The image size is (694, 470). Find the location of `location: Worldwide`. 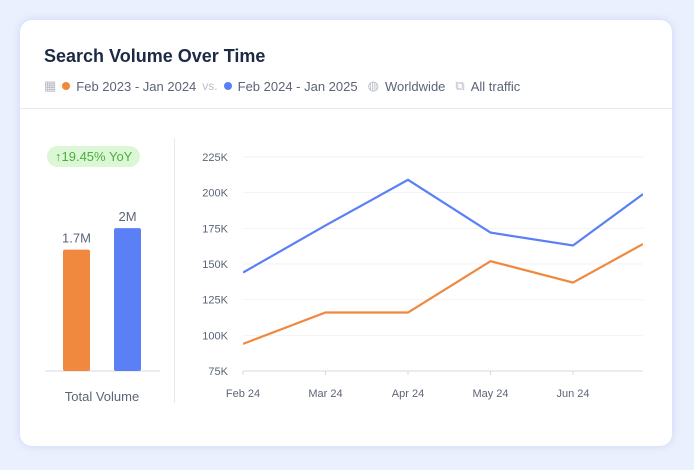

location: Worldwide is located at coordinates (415, 86).